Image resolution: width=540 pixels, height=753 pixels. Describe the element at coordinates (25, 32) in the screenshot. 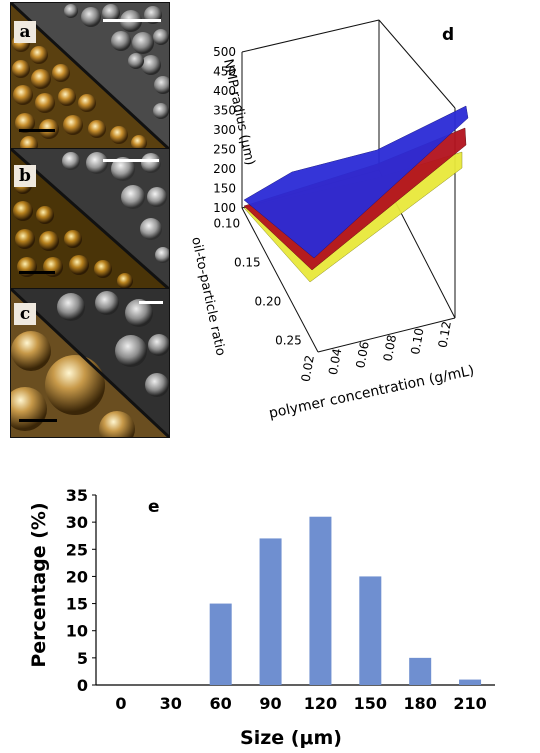

I see `panel-letter-a: a` at that location.